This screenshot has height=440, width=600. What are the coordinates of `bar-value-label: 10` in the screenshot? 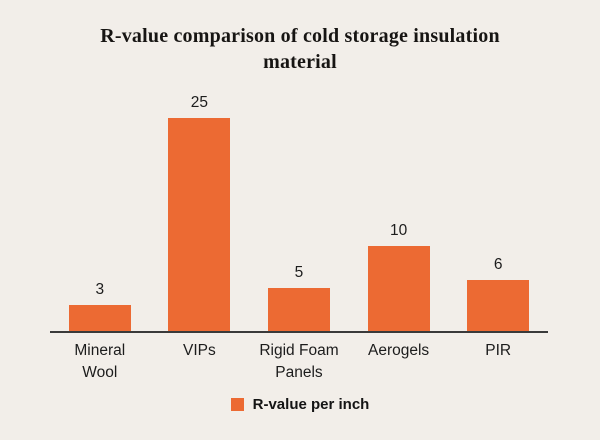 It's located at (398, 230).